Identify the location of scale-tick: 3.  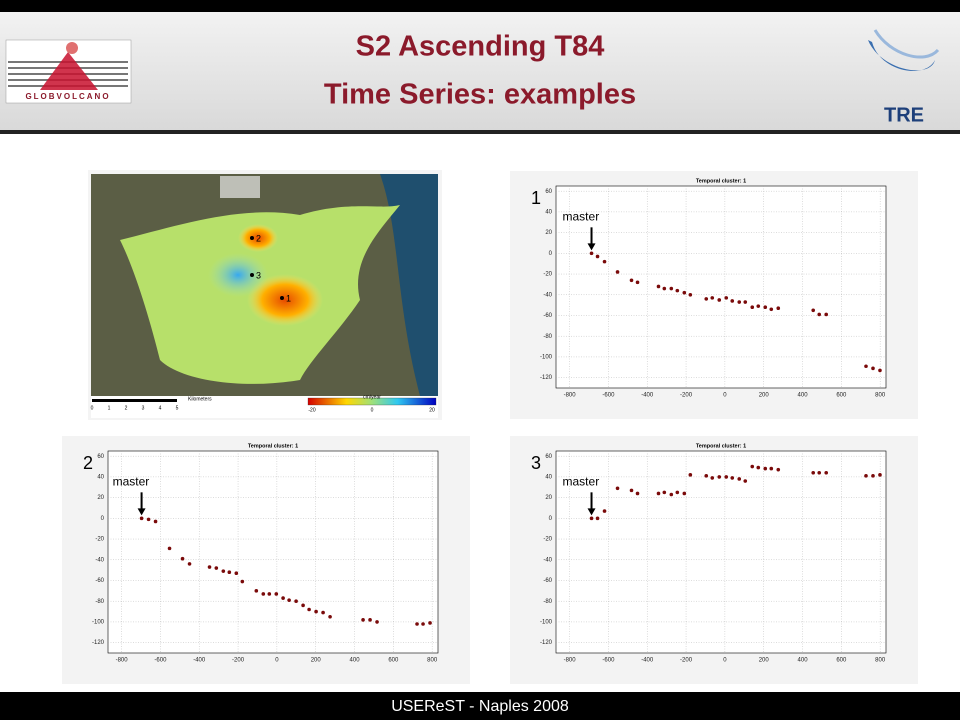
(143, 408).